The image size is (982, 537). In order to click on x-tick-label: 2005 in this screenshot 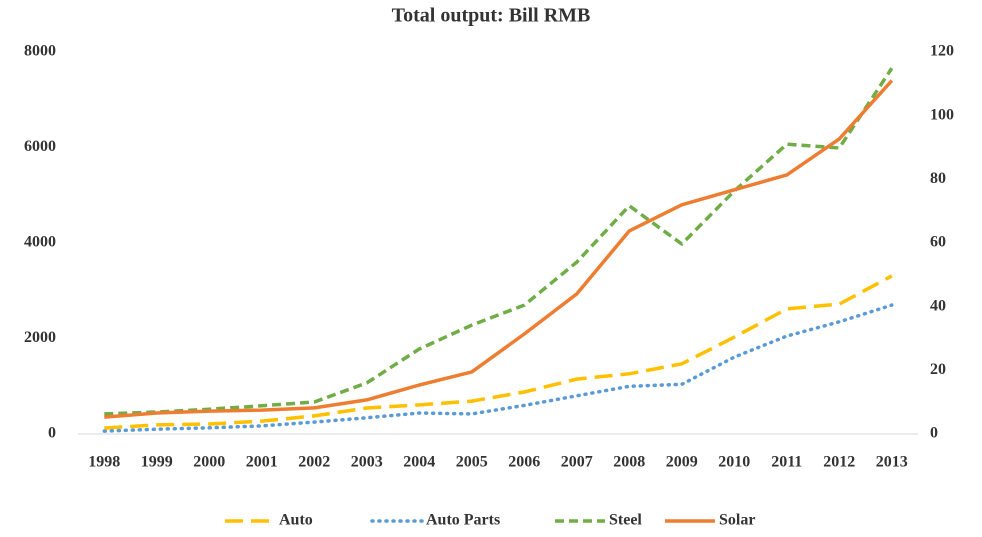, I will do `click(472, 462)`.